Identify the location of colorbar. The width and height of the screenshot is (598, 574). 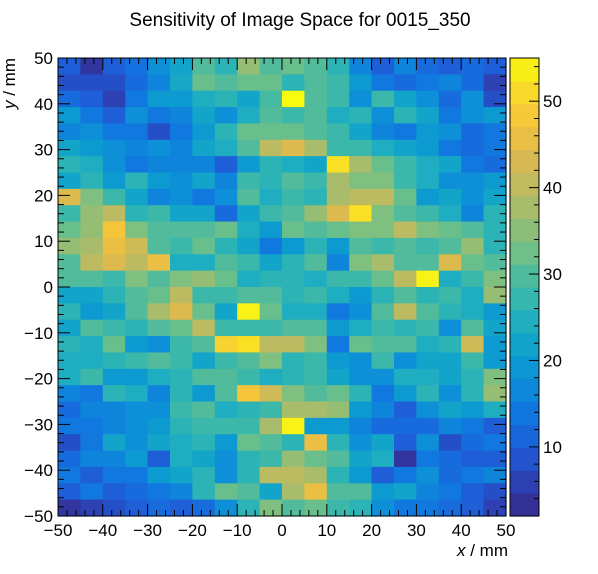
(524, 287).